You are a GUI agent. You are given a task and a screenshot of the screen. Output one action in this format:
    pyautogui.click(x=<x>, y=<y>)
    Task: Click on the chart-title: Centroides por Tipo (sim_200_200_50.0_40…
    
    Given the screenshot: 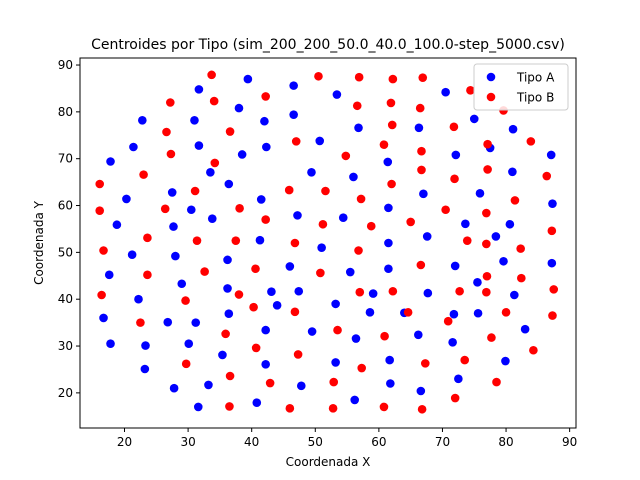 What is the action you would take?
    pyautogui.click(x=328, y=45)
    